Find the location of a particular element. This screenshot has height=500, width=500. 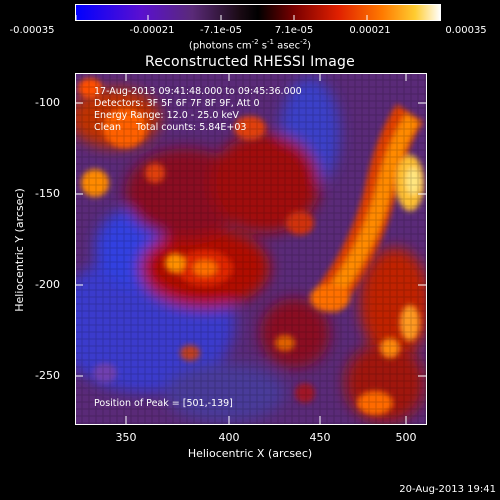

units-text: (photons cm is located at coordinates (220, 46).